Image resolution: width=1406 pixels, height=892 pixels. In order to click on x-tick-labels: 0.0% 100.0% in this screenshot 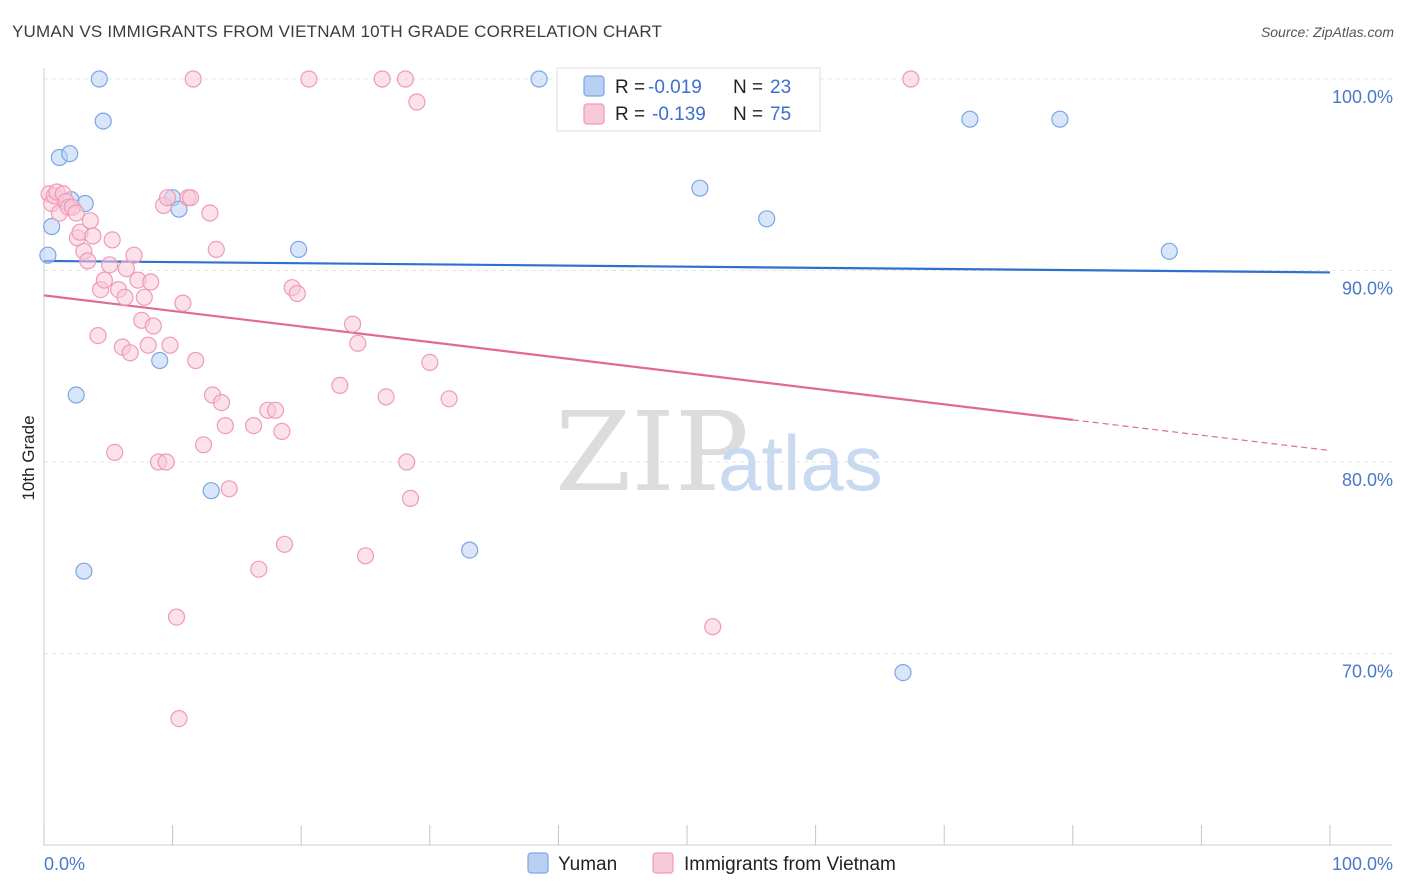, I will do `click(718, 864)`.